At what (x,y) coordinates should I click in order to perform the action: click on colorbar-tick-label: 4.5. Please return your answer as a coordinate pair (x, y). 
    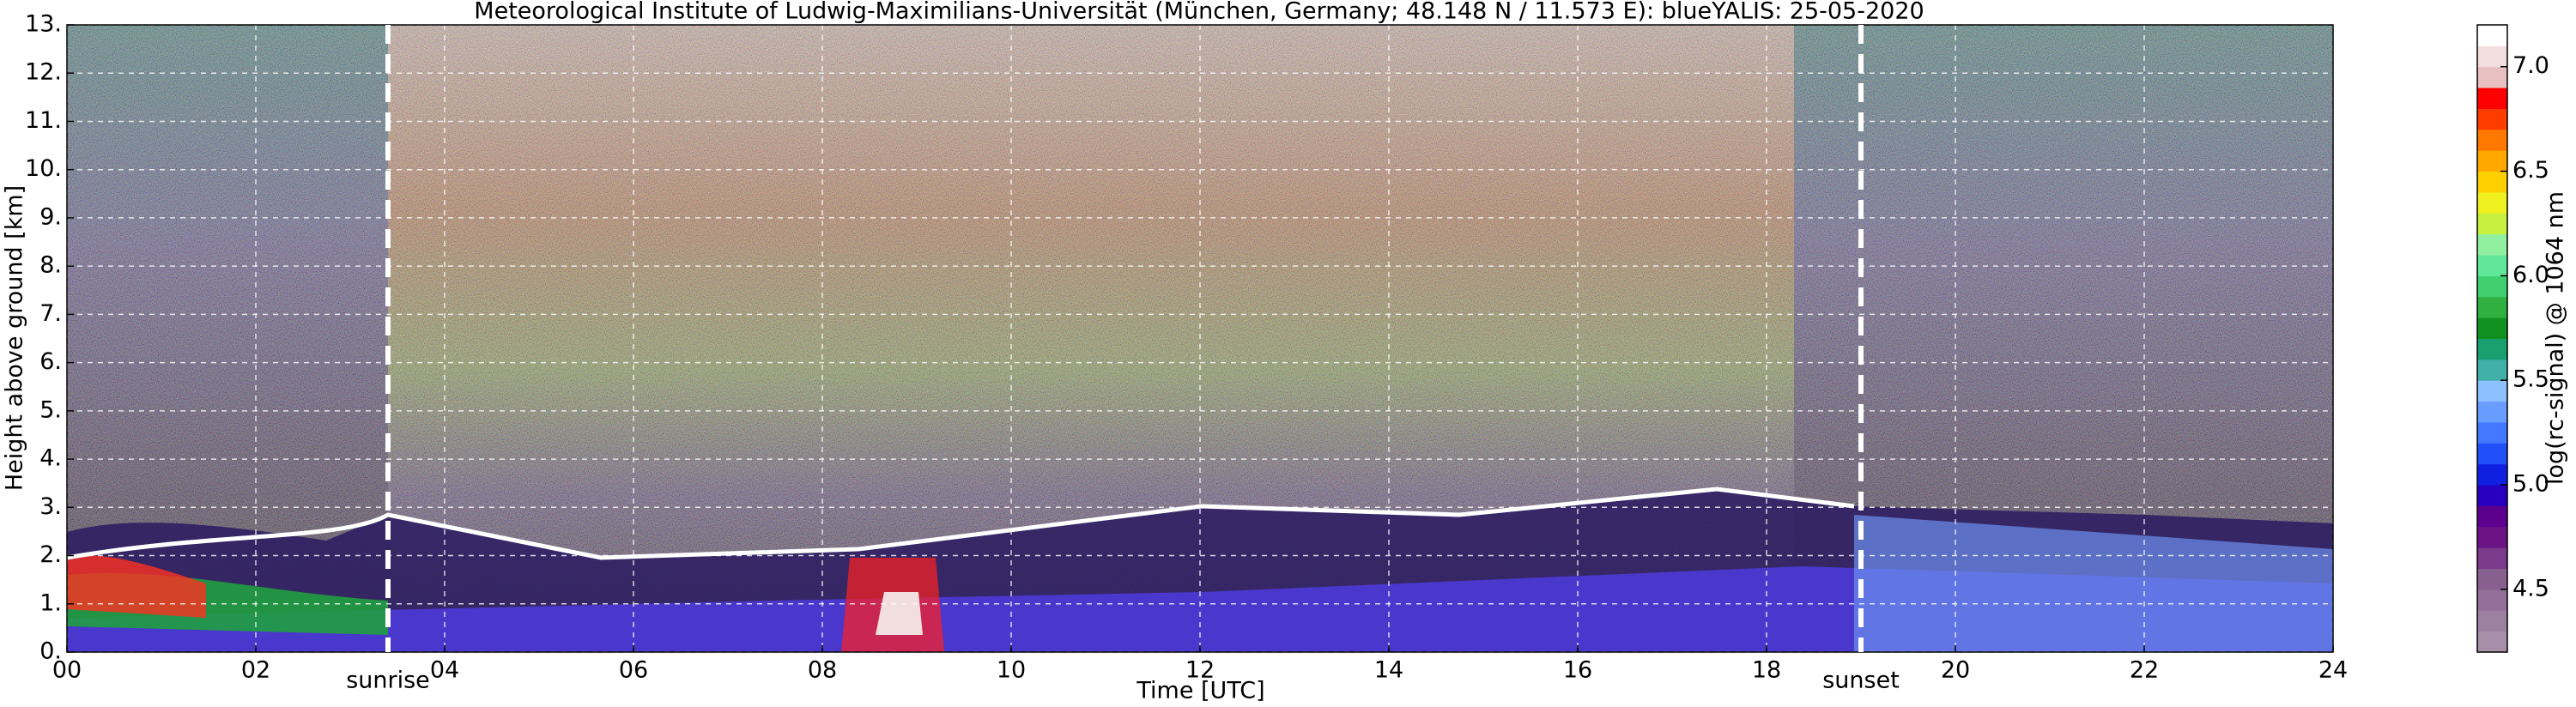
    Looking at the image, I should click on (2530, 588).